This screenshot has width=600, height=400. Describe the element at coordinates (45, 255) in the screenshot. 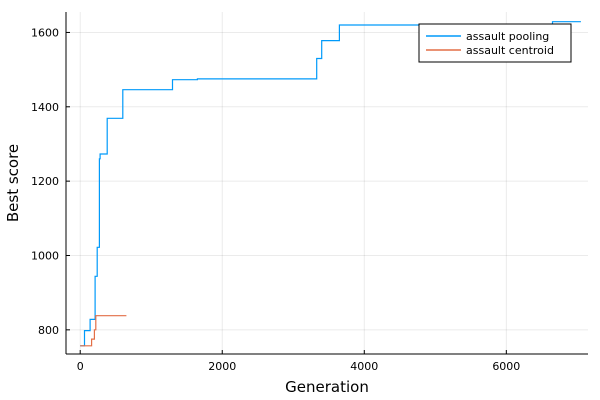

I see `y-tick-label: 1000` at that location.